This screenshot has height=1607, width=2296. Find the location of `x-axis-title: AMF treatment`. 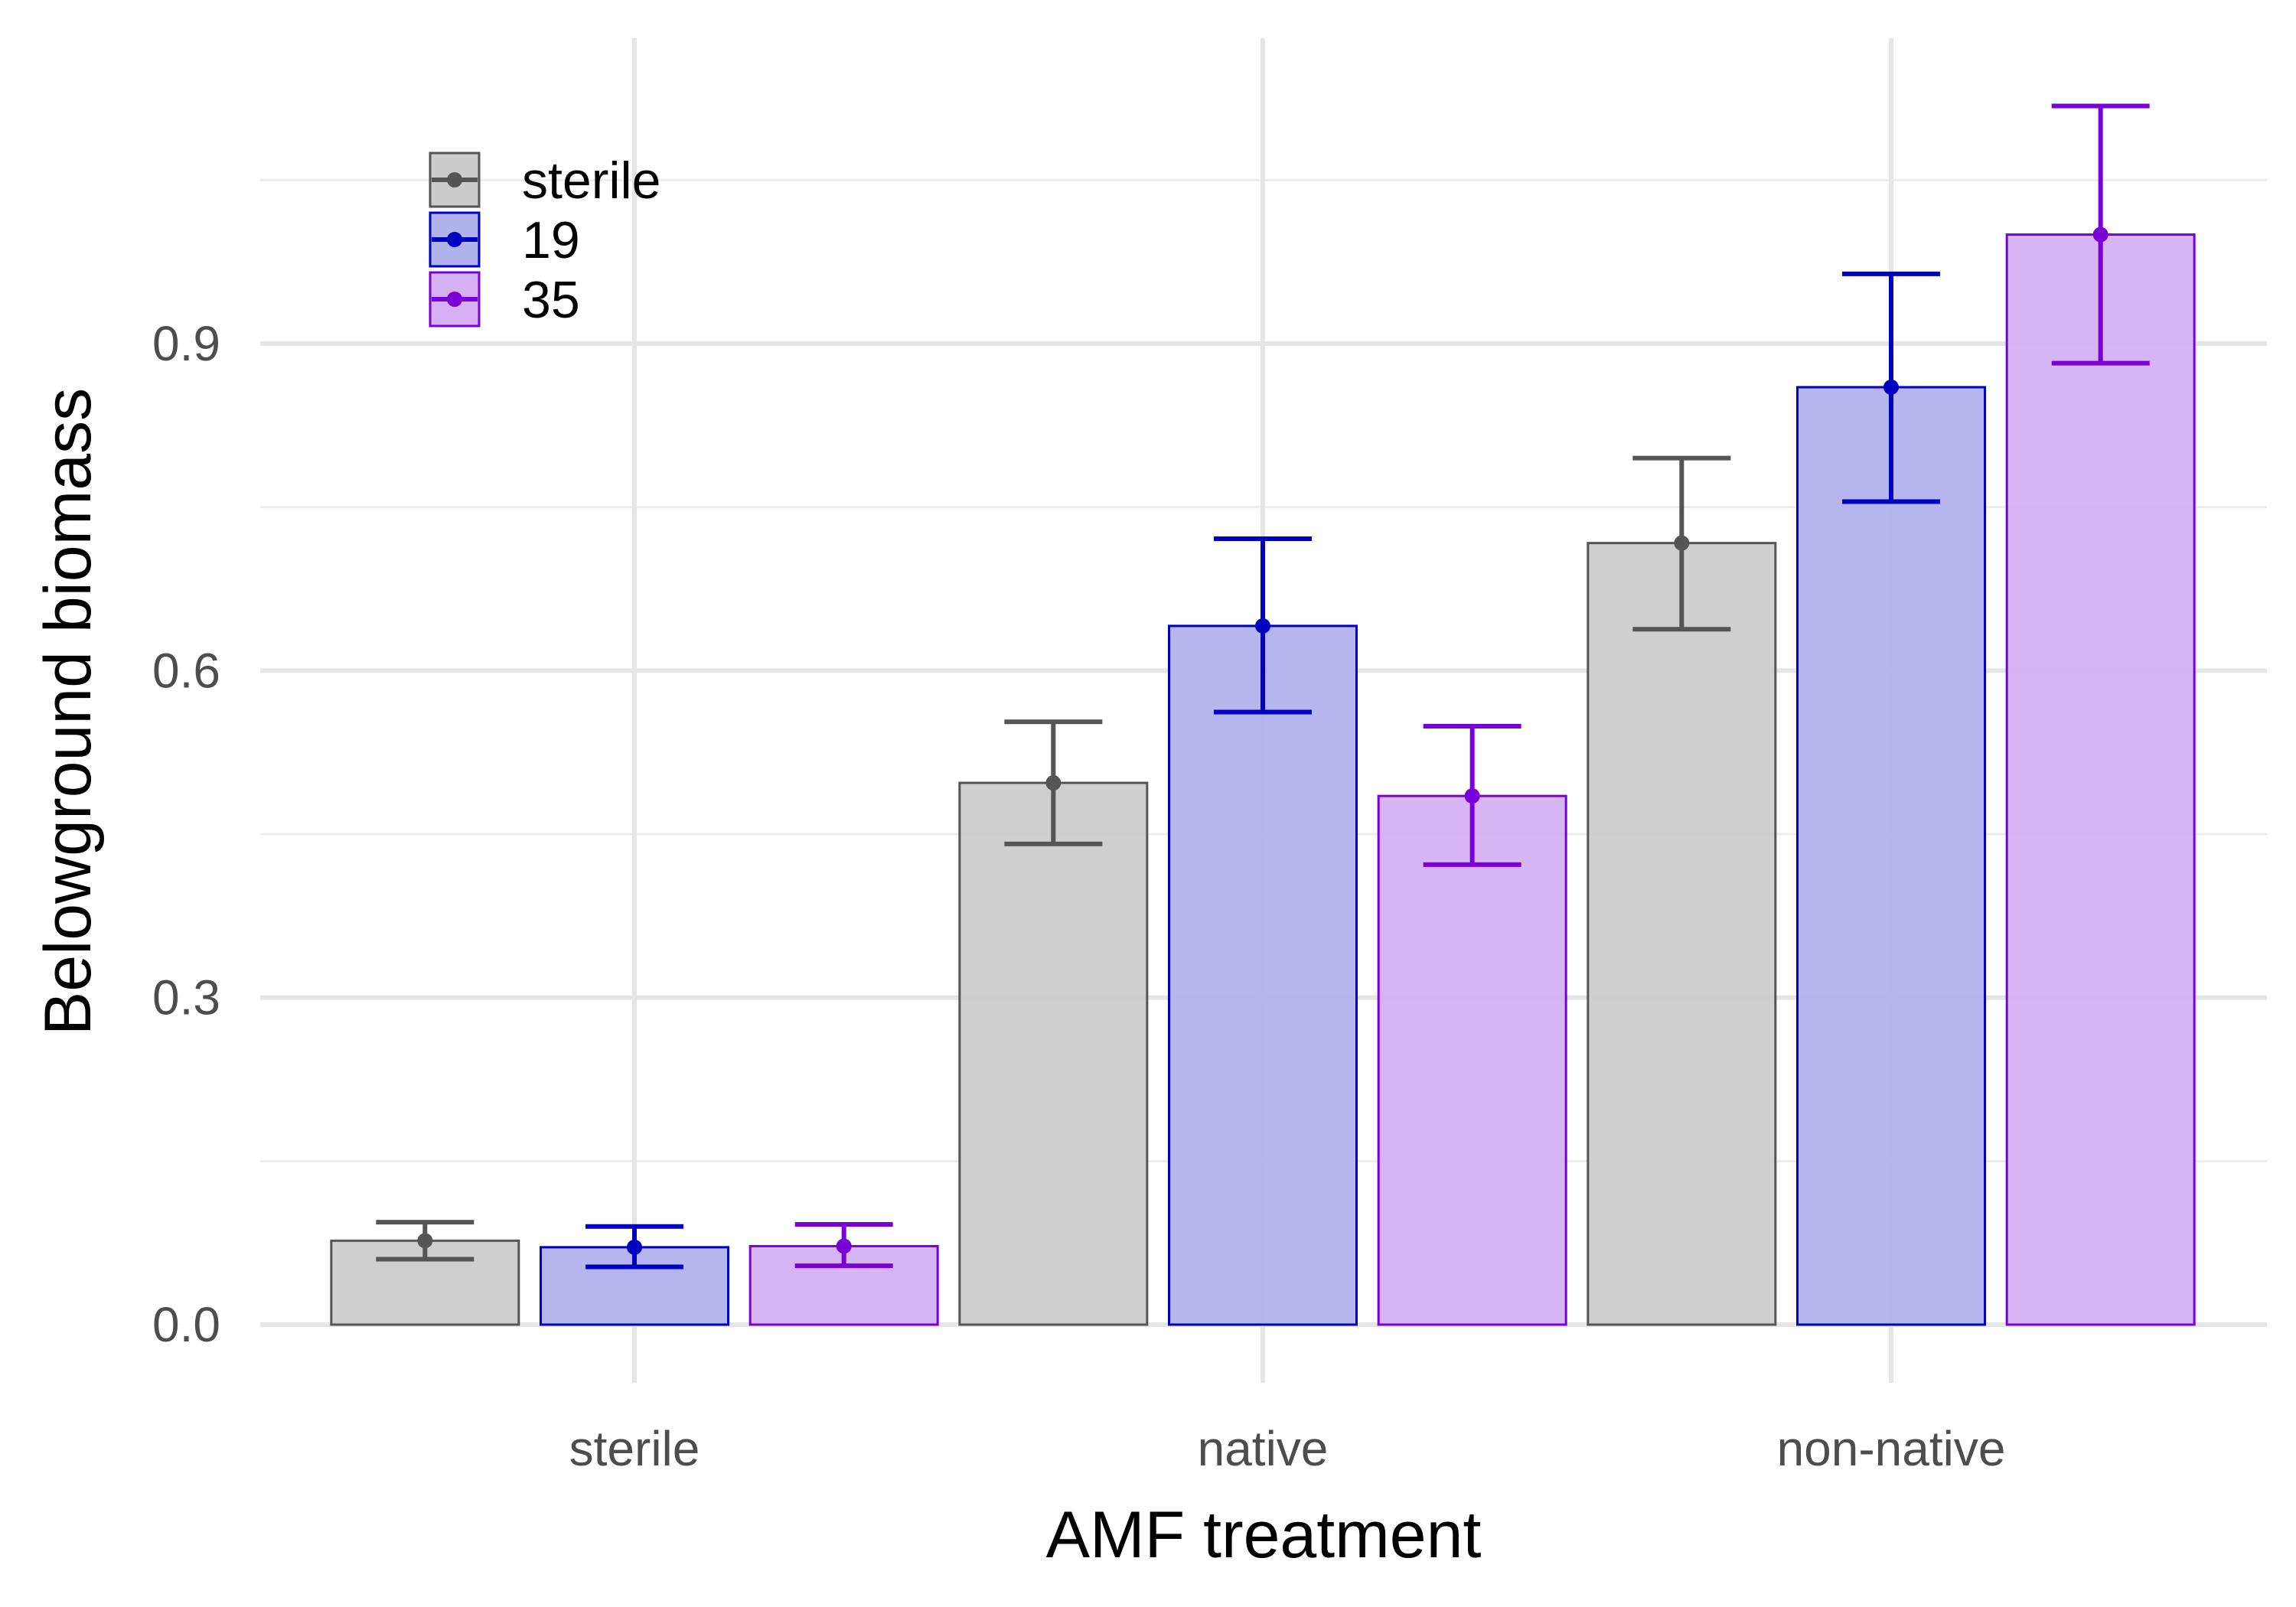

x-axis-title: AMF treatment is located at coordinates (1264, 1535).